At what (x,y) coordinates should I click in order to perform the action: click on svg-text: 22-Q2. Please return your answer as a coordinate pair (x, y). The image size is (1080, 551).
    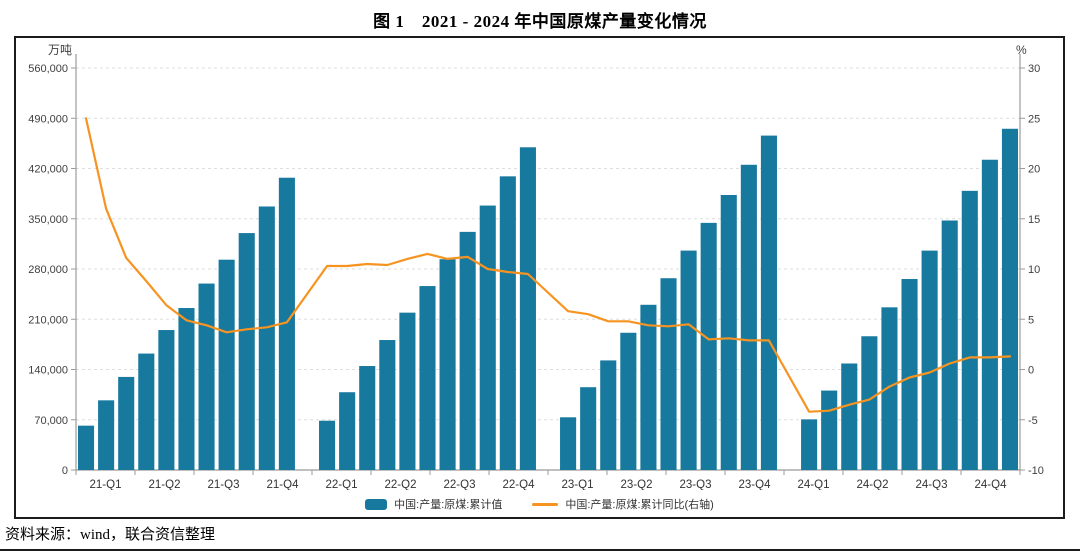
    Looking at the image, I should click on (401, 484).